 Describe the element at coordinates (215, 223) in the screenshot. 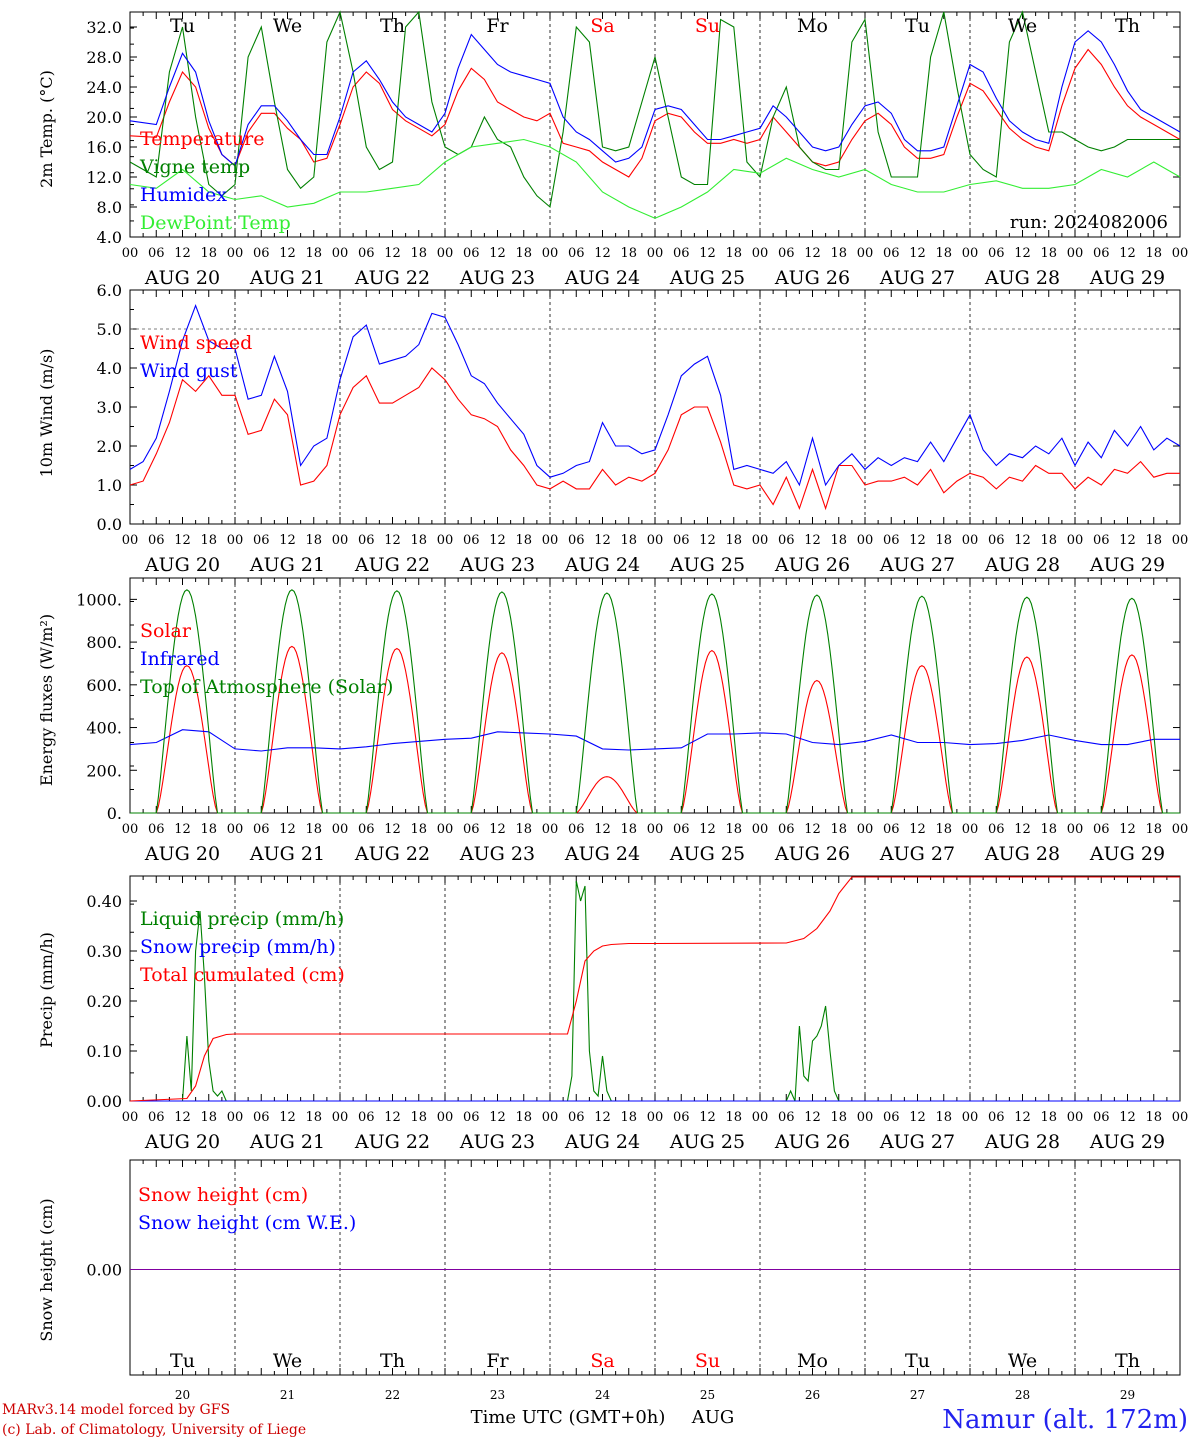

I see `legend-entry: DewPoint Temp` at that location.